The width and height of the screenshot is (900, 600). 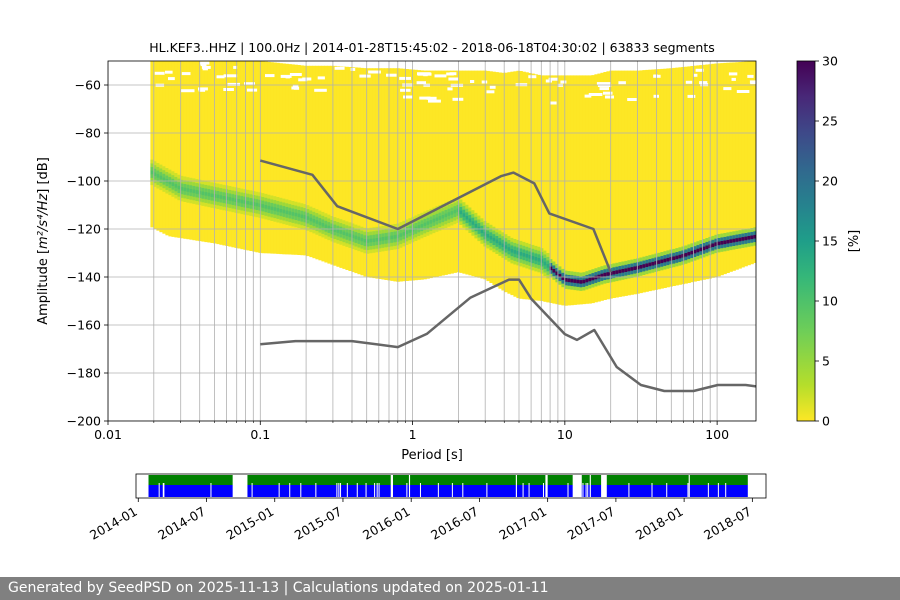 I want to click on y-tick-label: −80, so click(x=88, y=133).